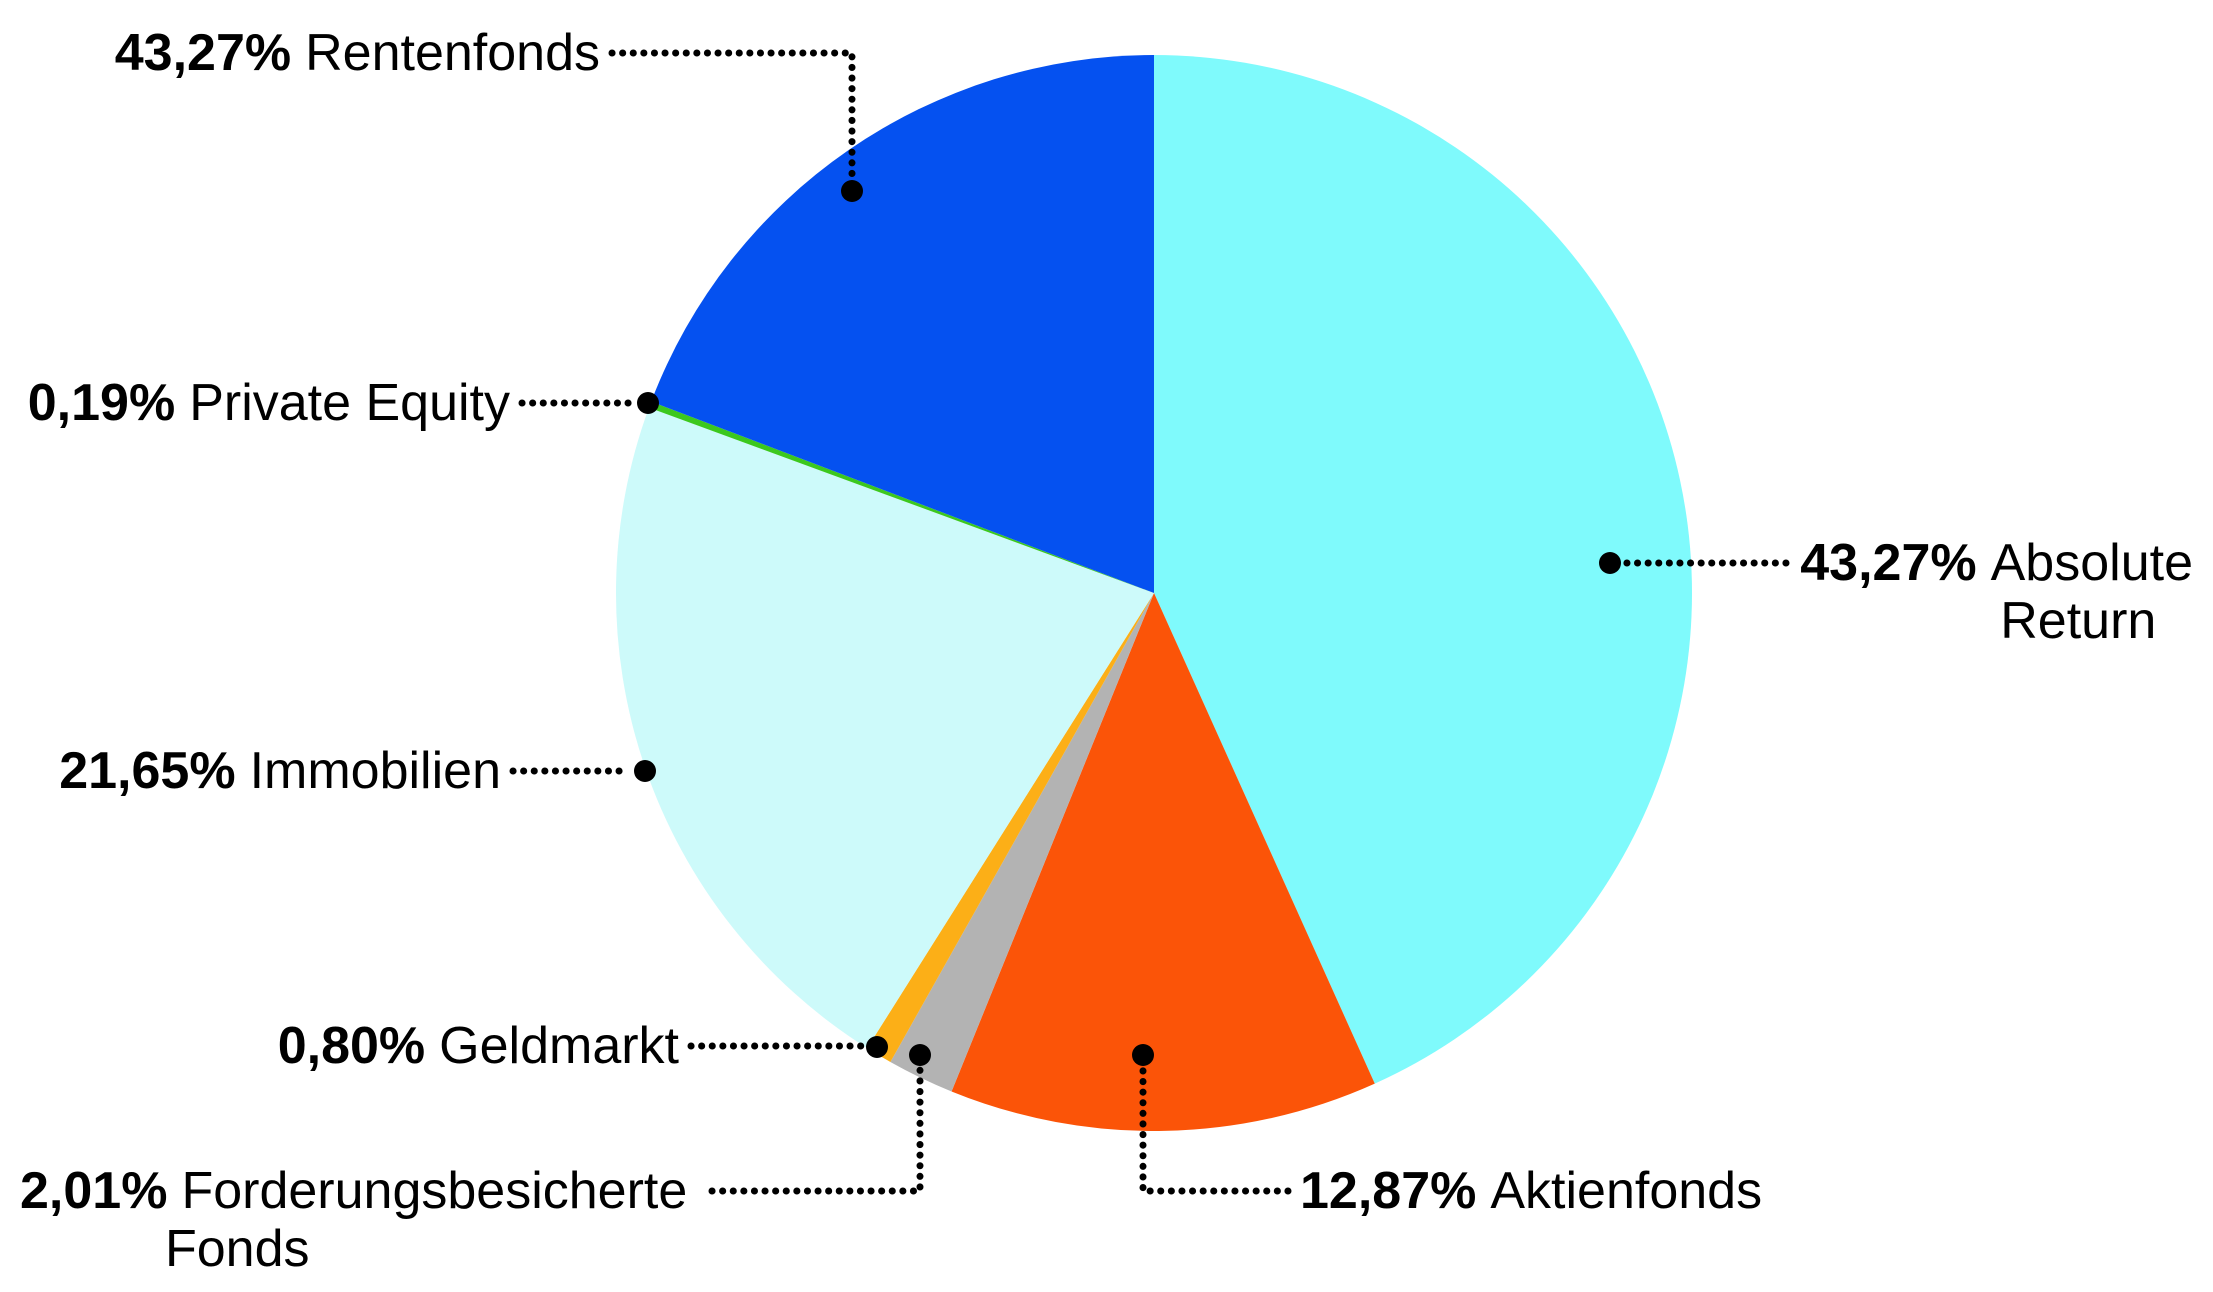 This screenshot has width=2213, height=1292. I want to click on leader-dot-absolute_return, so click(1610, 563).